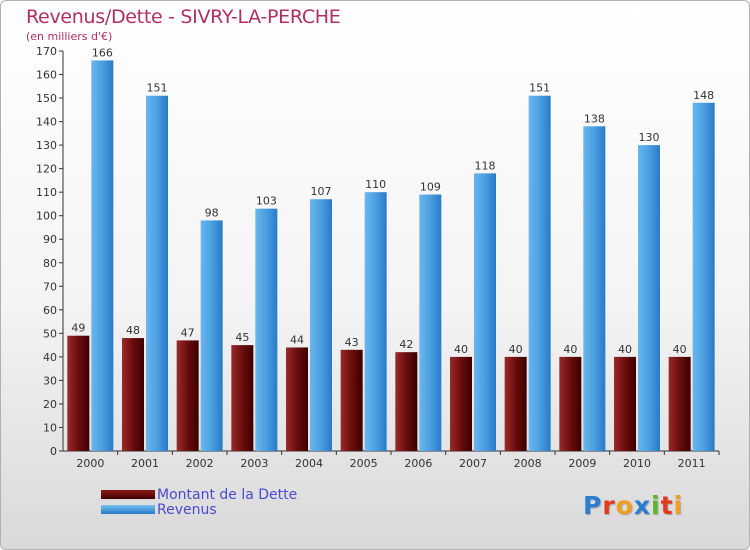 The height and width of the screenshot is (550, 750). I want to click on y-tick-label: 40, so click(50, 357).